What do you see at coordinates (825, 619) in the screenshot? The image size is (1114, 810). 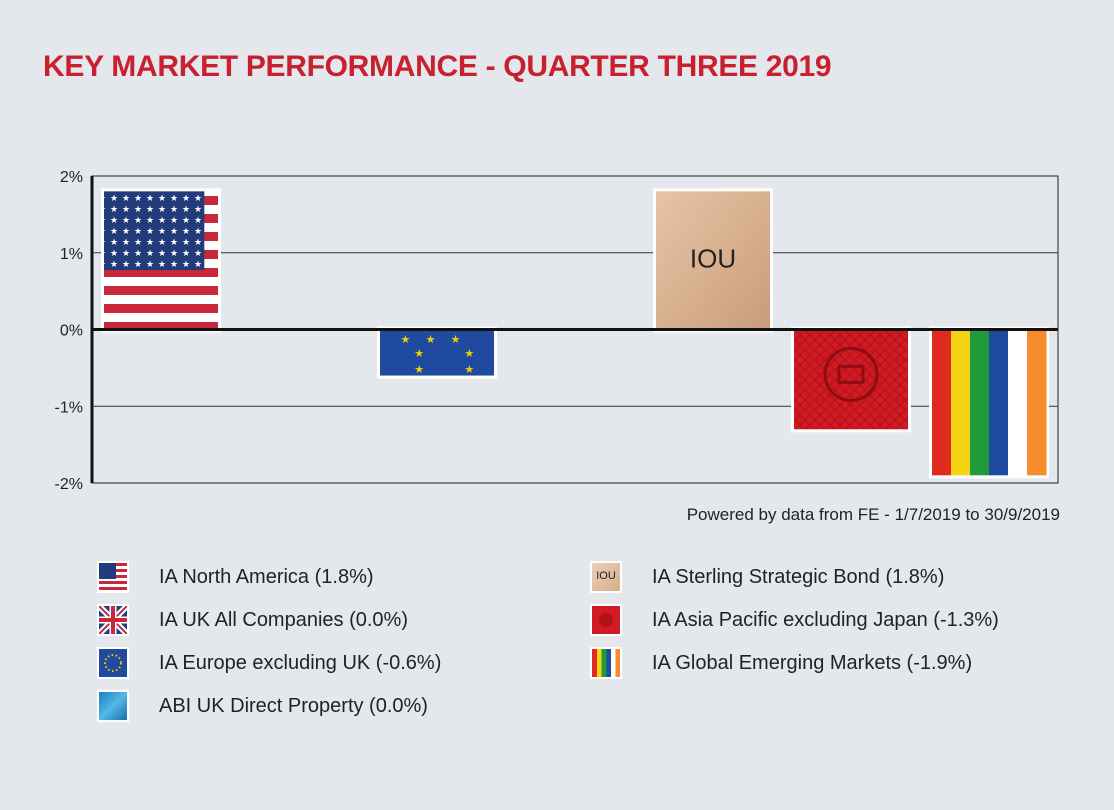 I see `legend-label: IA Asia Pacific excluding Japan (-1.3%)` at bounding box center [825, 619].